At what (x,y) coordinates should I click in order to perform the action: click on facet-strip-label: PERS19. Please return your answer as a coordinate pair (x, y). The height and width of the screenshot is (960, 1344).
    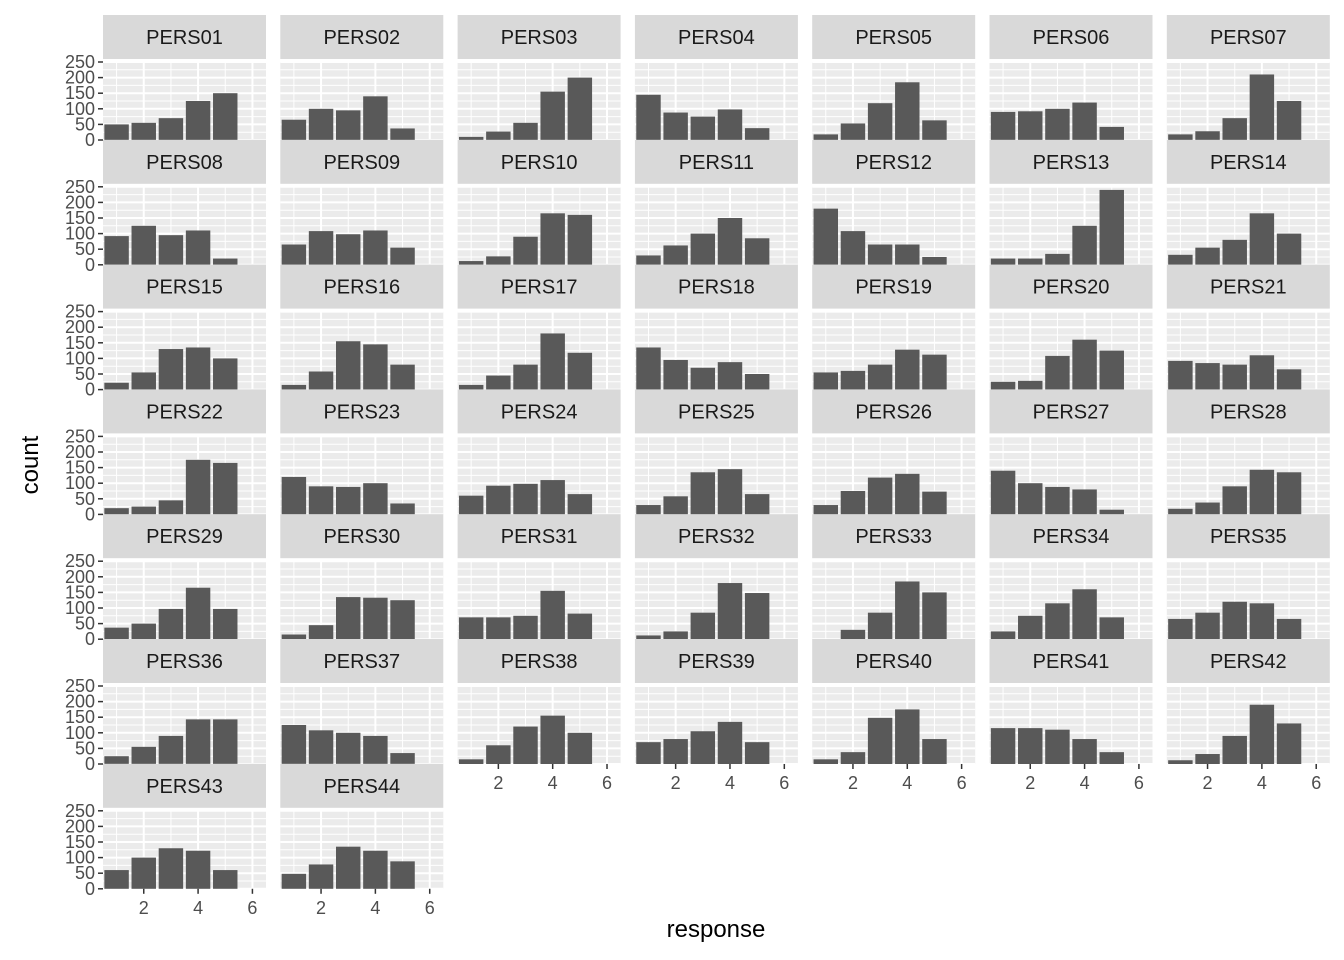
    Looking at the image, I should click on (893, 288).